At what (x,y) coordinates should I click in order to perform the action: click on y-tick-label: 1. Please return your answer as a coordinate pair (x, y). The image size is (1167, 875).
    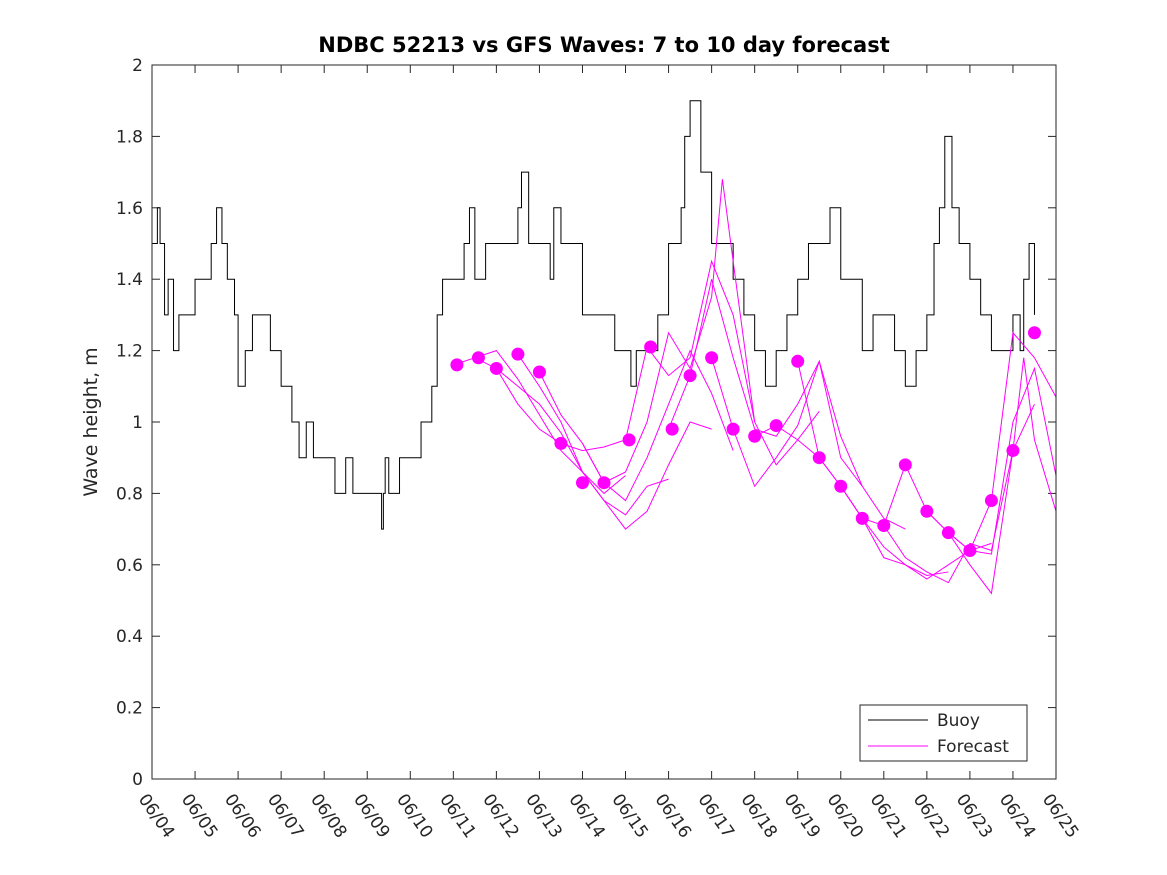
    Looking at the image, I should click on (137, 423).